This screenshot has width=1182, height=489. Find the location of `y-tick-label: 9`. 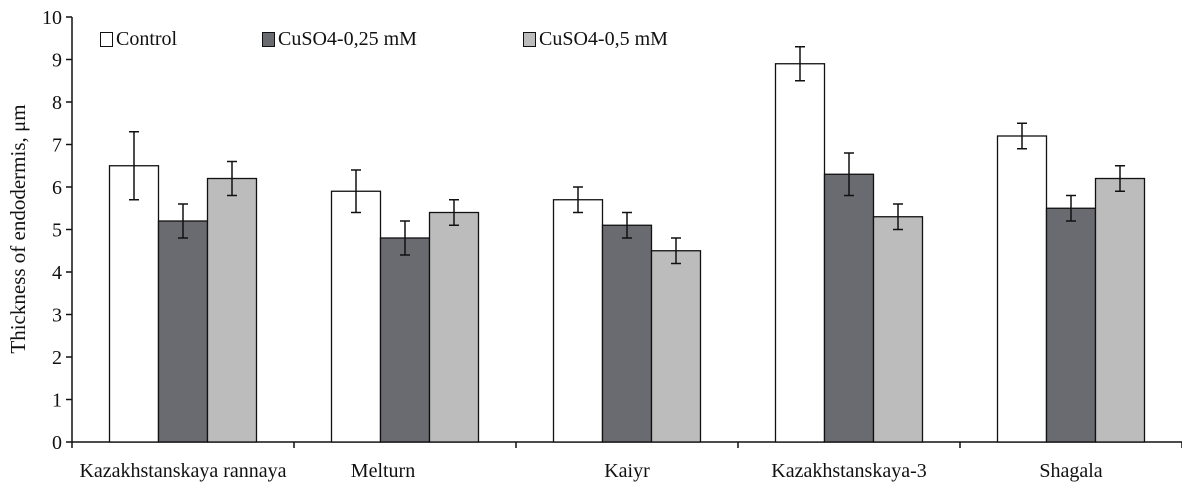

y-tick-label: 9 is located at coordinates (57, 61).